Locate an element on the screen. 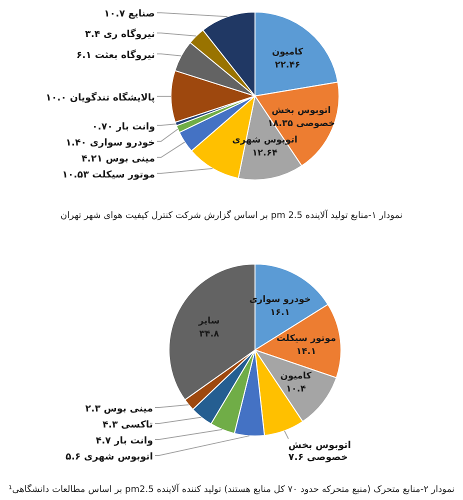 Image resolution: width=463 pixels, height=500 pixels. slice-label: سایر is located at coordinates (209, 321).